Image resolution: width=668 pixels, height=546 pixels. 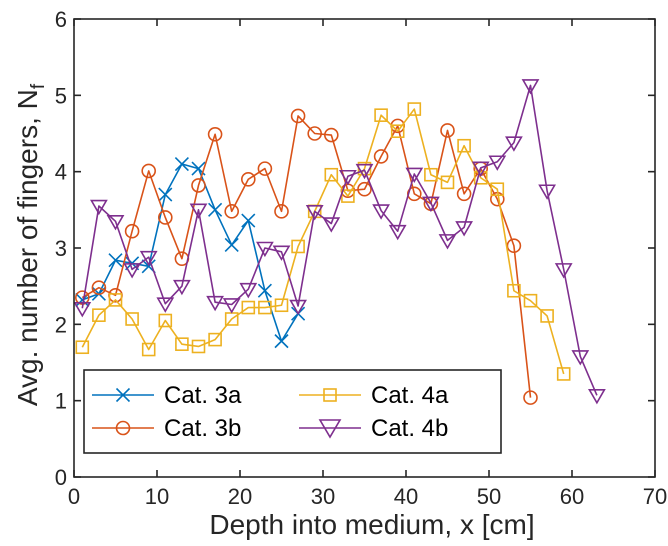 I want to click on legend-item: Cat. 3a, so click(x=167, y=395).